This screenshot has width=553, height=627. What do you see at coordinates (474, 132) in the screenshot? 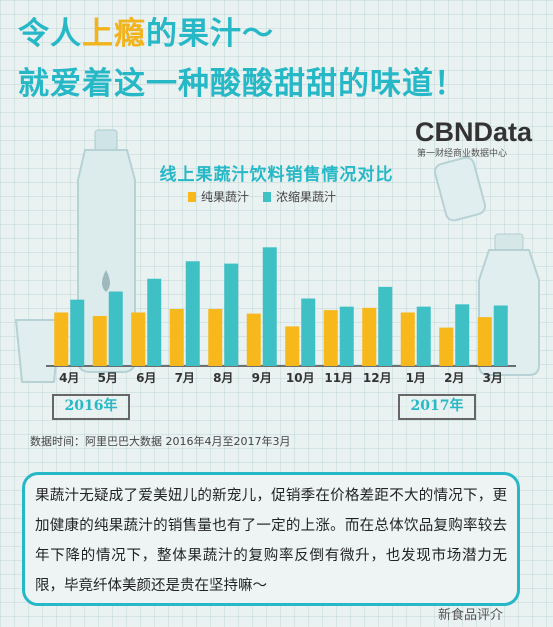
I see `logo-brand: CBNData` at bounding box center [474, 132].